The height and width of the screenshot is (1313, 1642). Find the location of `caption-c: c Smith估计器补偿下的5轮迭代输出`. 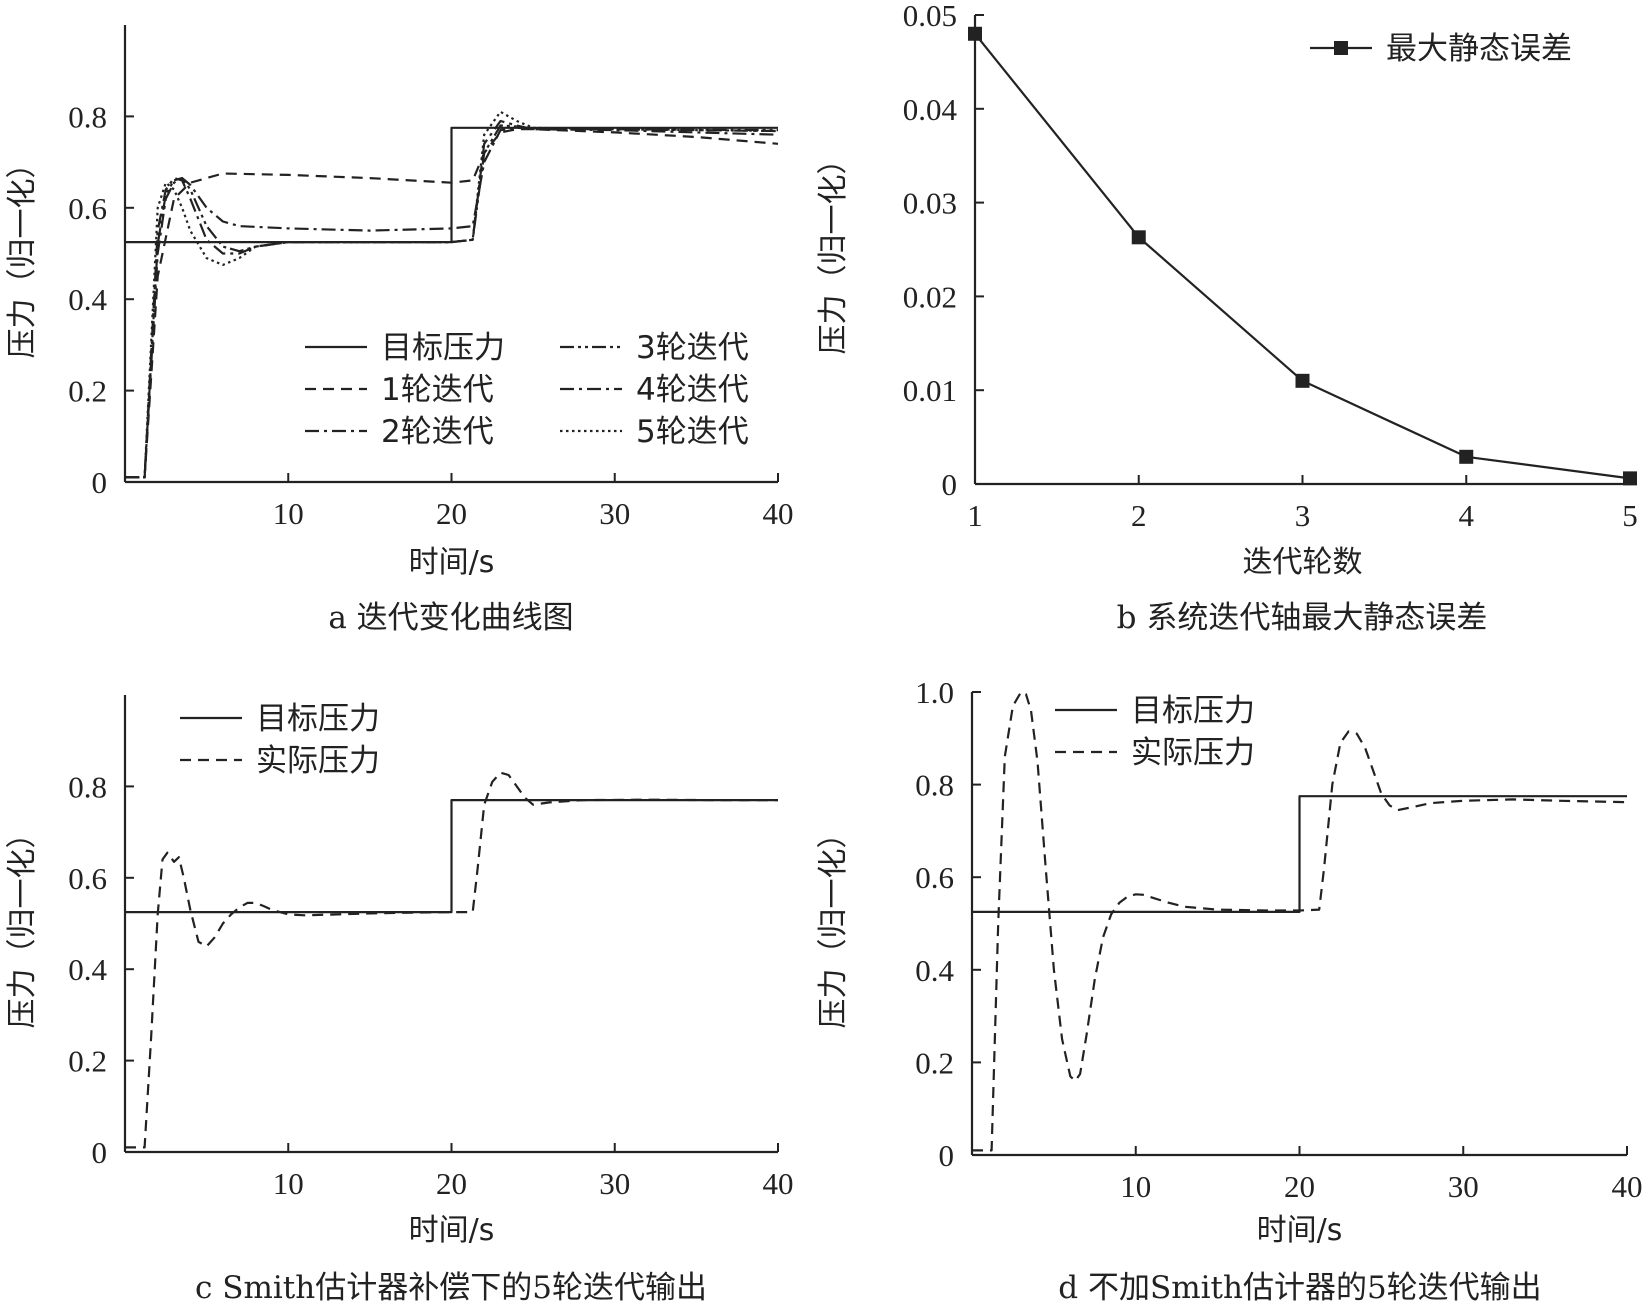

caption-c: c Smith估计器补偿下的5轮迭代输出 is located at coordinates (451, 1288).